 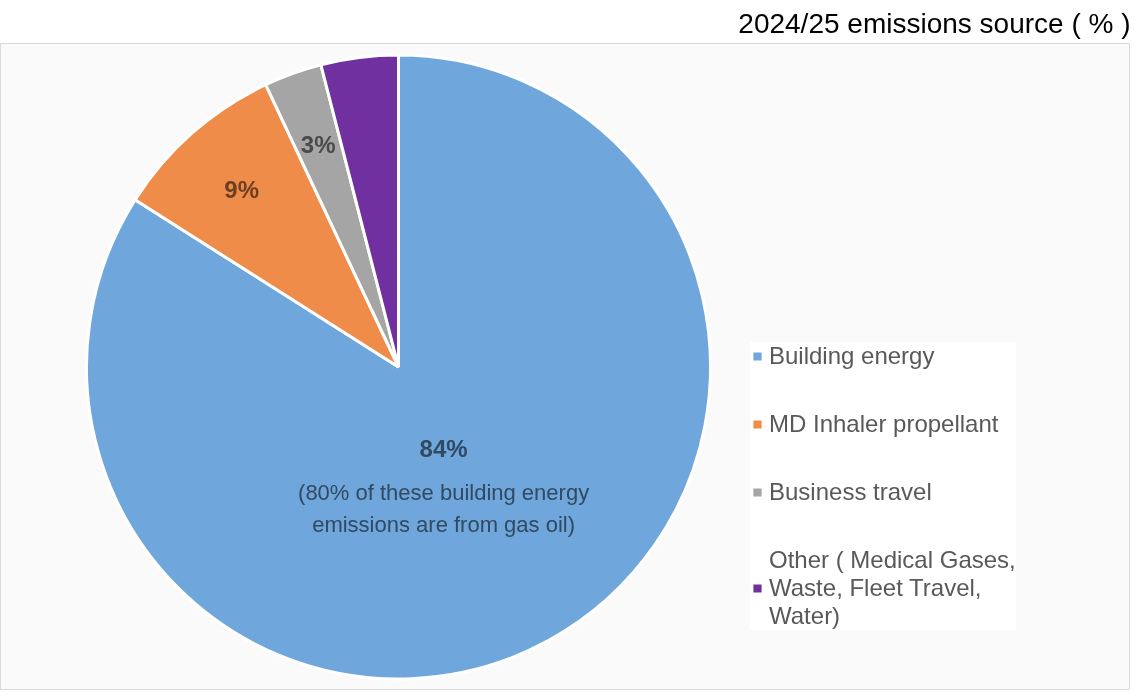 I want to click on data-label: 9%, so click(x=242, y=190).